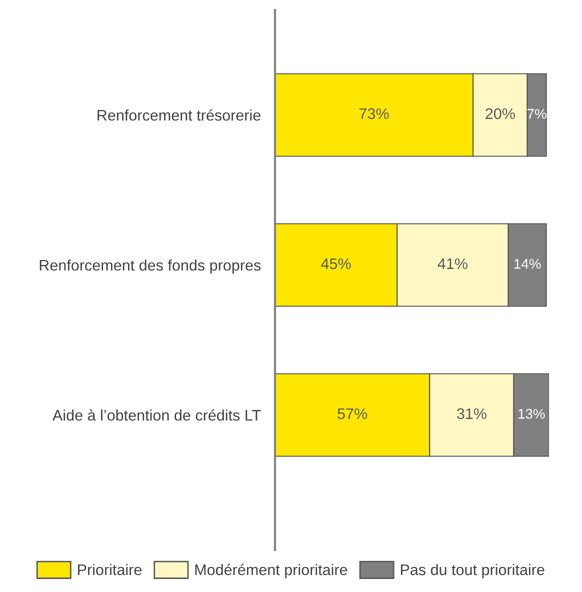  I want to click on legend-label: Modérément prioritaire, so click(271, 571).